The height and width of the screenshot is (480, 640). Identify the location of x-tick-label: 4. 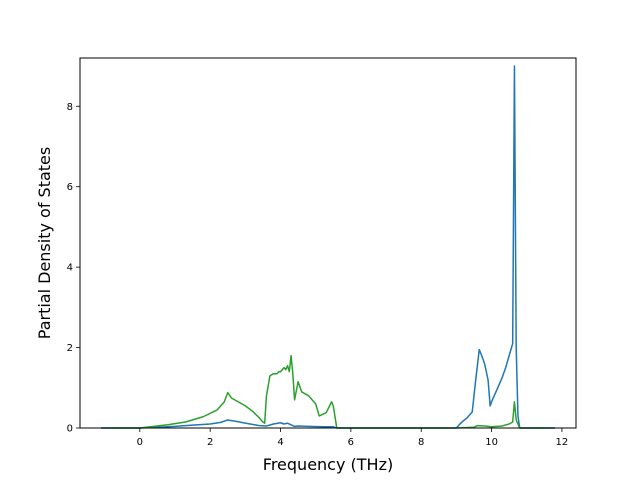
(280, 442).